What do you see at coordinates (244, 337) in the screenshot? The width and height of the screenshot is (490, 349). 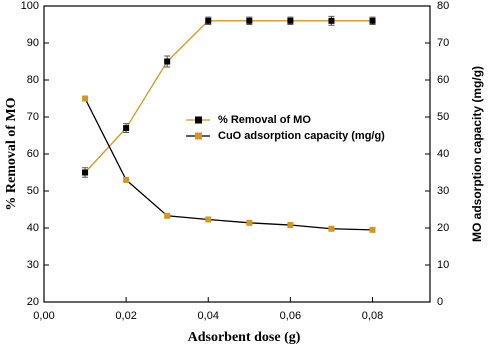 I see `x-axis-title: Adsorbent dose (g)` at bounding box center [244, 337].